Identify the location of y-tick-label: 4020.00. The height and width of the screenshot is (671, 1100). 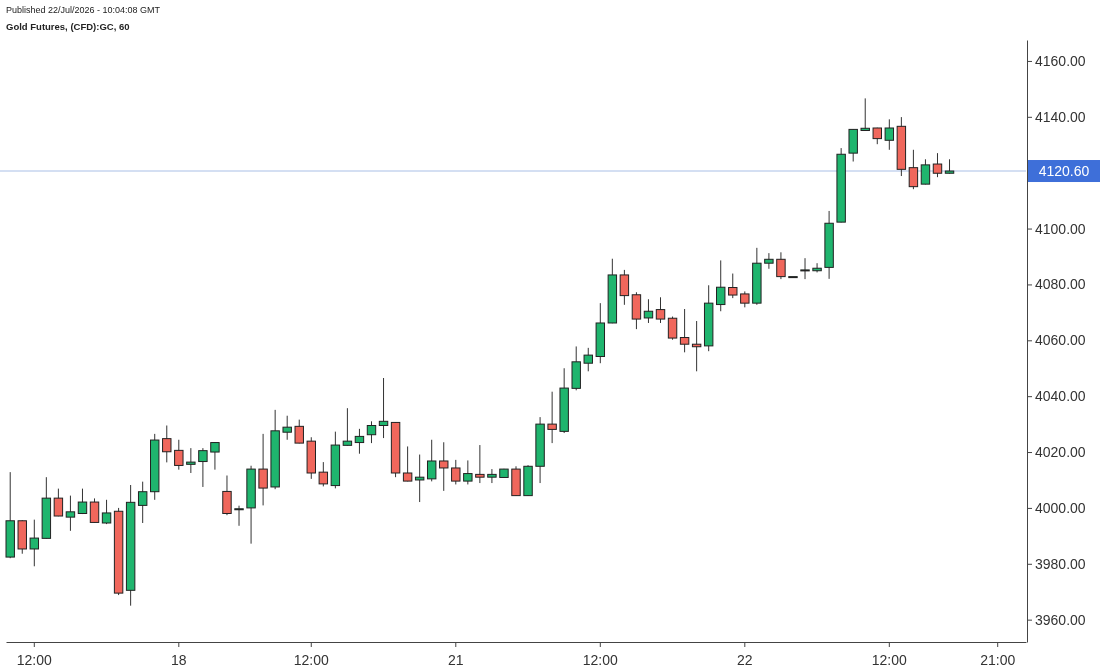
(1060, 452).